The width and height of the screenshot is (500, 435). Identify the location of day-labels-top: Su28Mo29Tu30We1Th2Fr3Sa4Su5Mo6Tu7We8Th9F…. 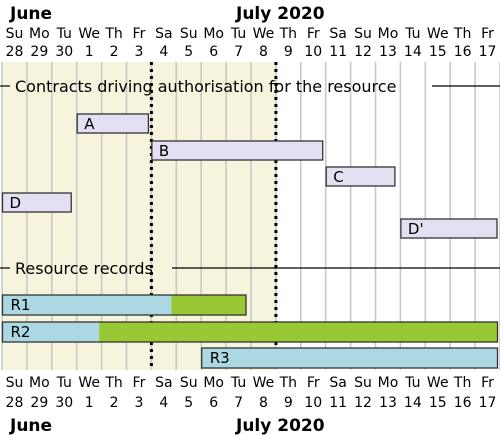
(251, 43).